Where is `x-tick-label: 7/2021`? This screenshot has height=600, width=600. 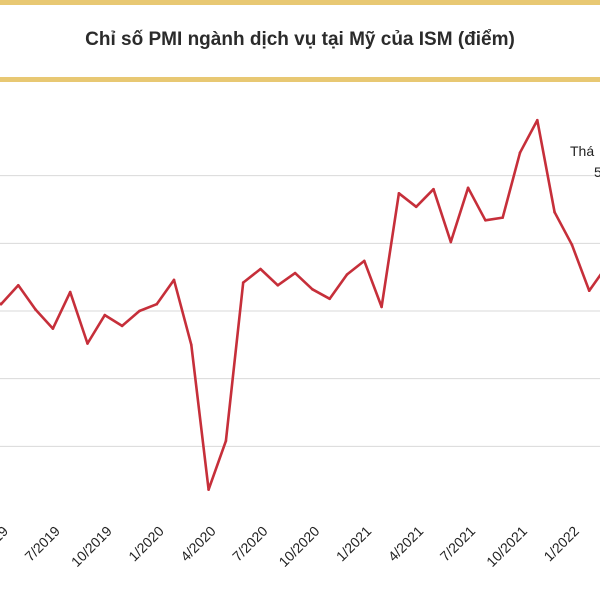
x-tick-label: 7/2021 is located at coordinates (458, 544).